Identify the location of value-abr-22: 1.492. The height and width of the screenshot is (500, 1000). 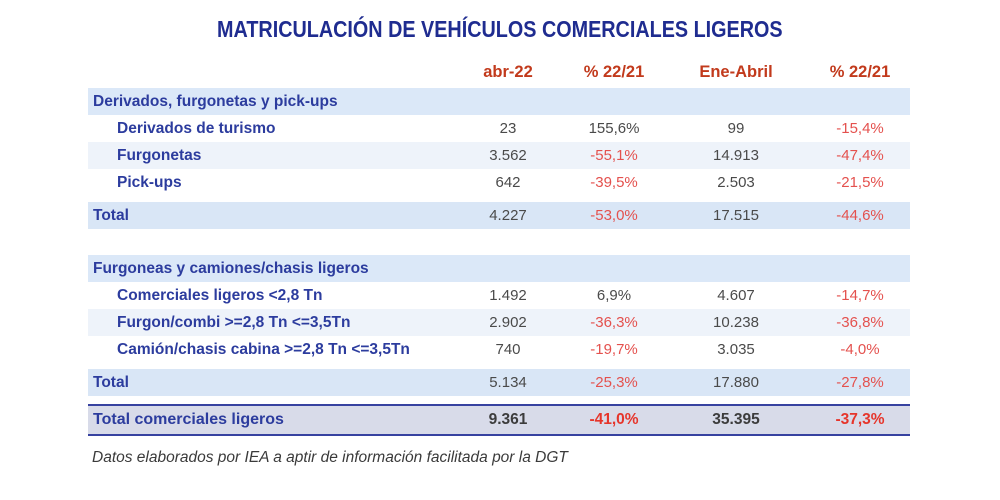
(508, 295).